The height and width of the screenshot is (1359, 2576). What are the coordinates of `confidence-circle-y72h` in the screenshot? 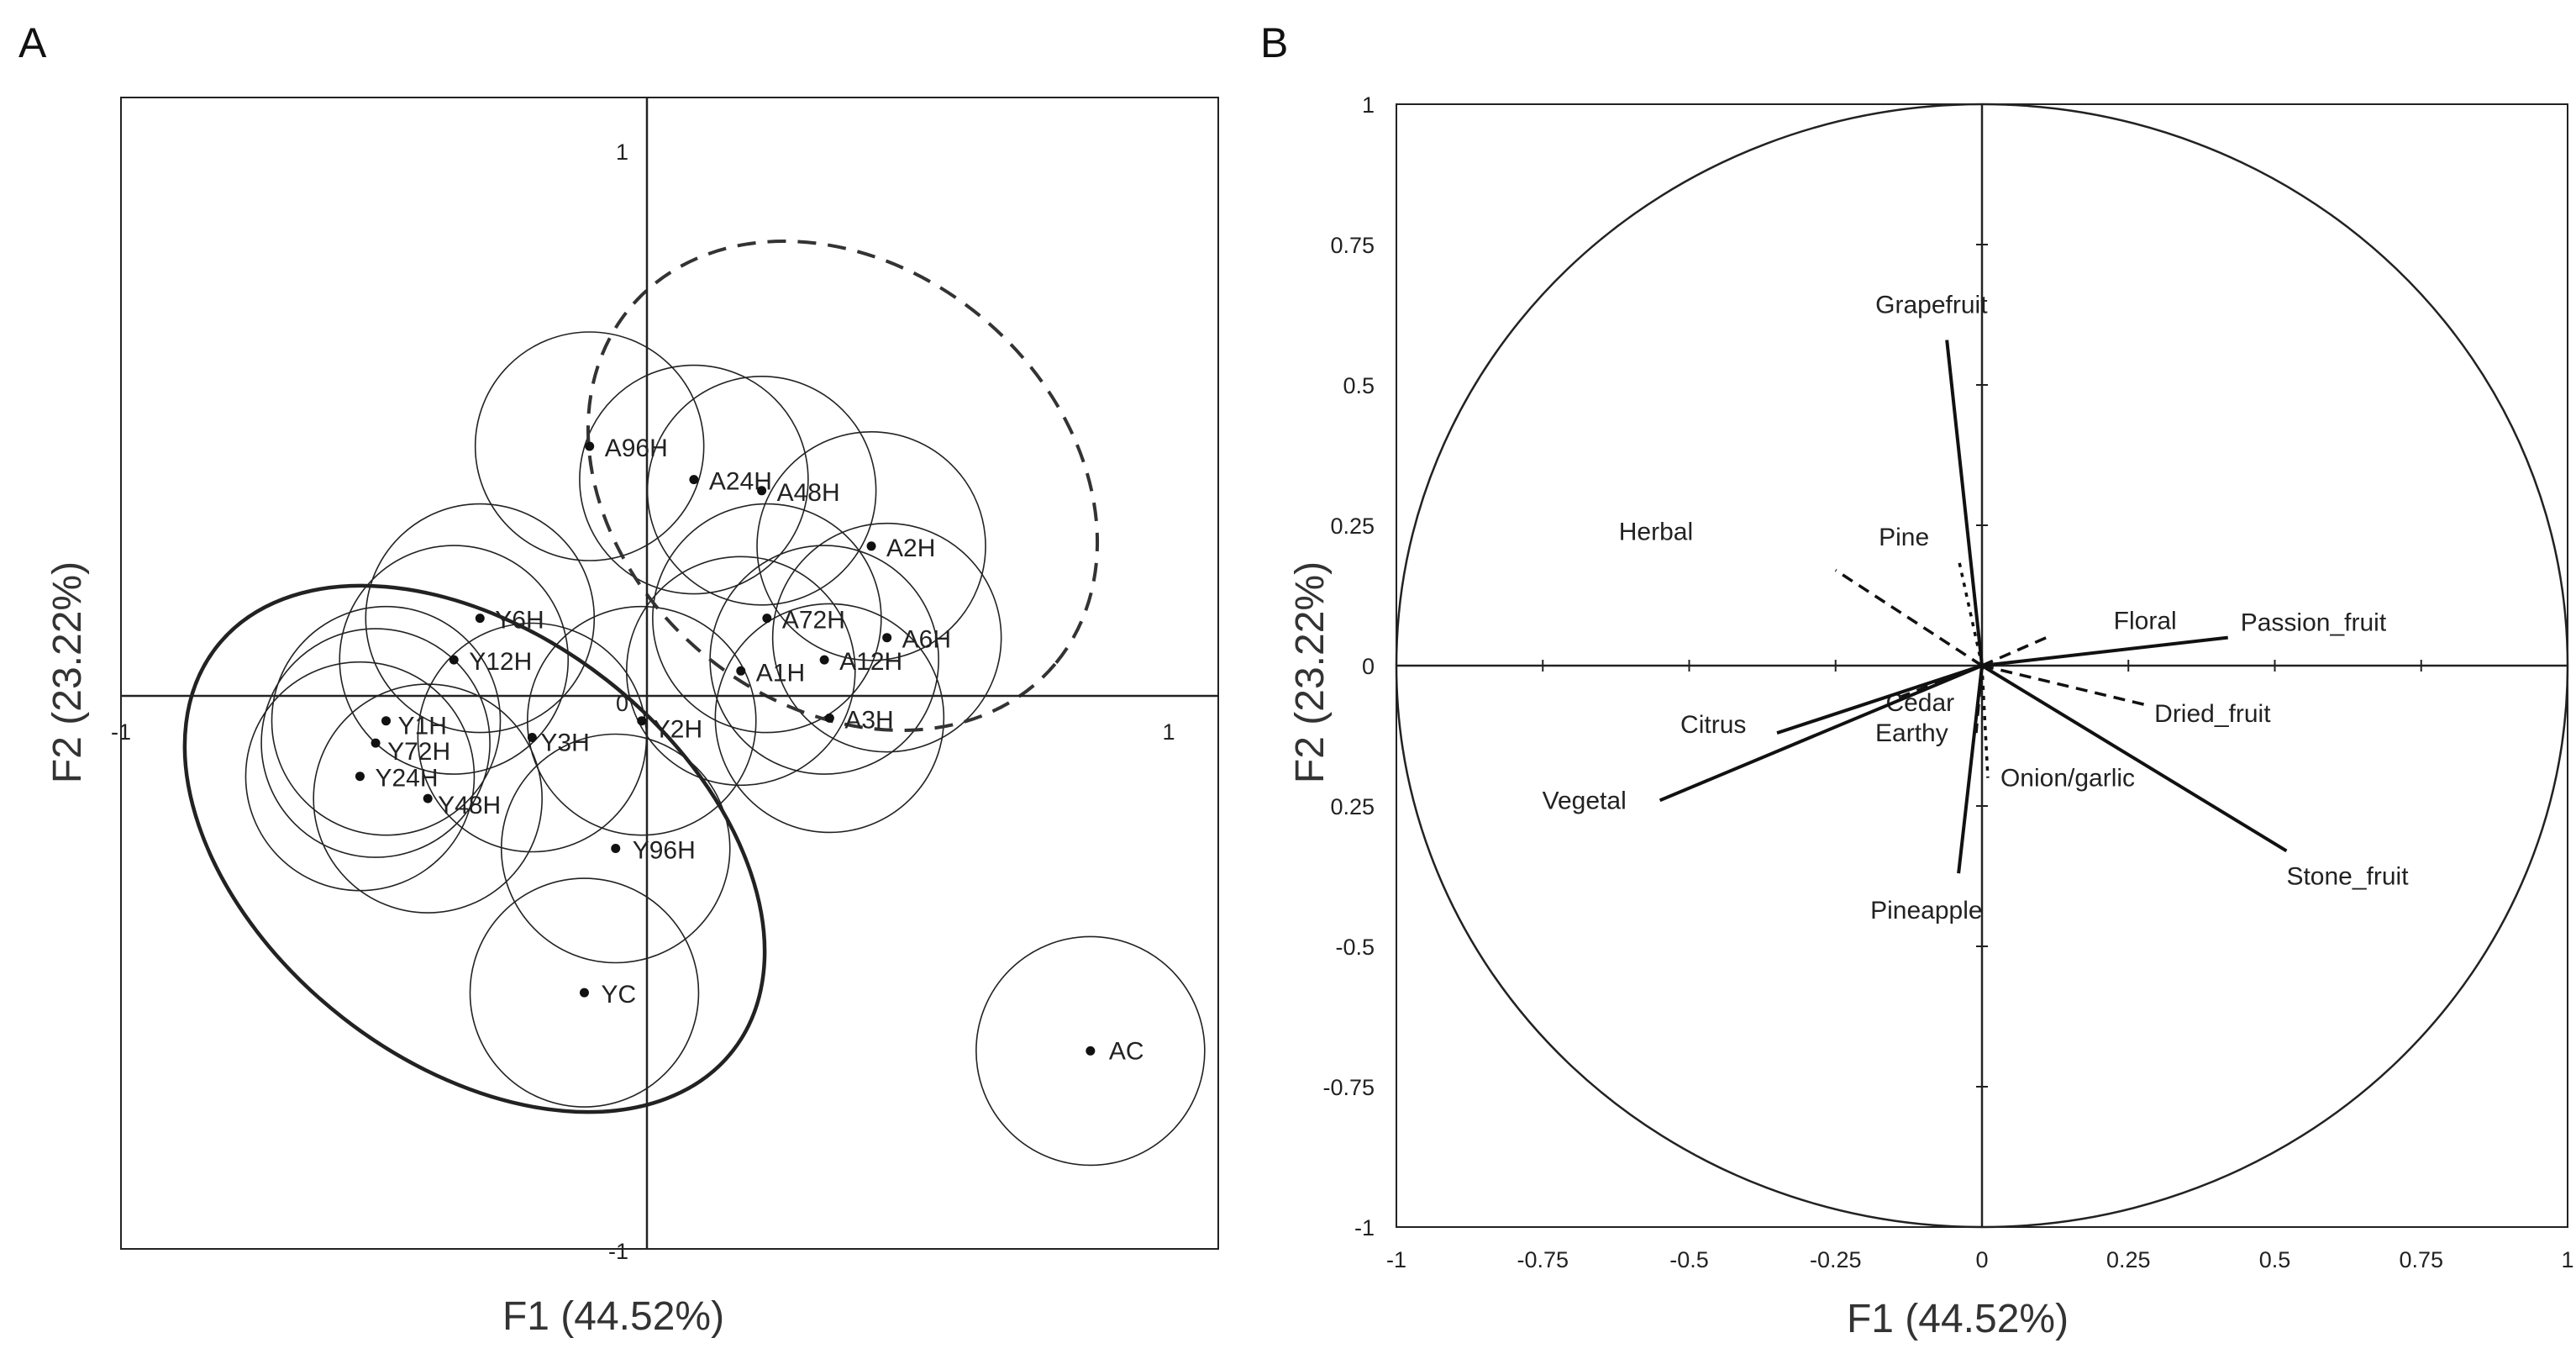 It's located at (375, 743).